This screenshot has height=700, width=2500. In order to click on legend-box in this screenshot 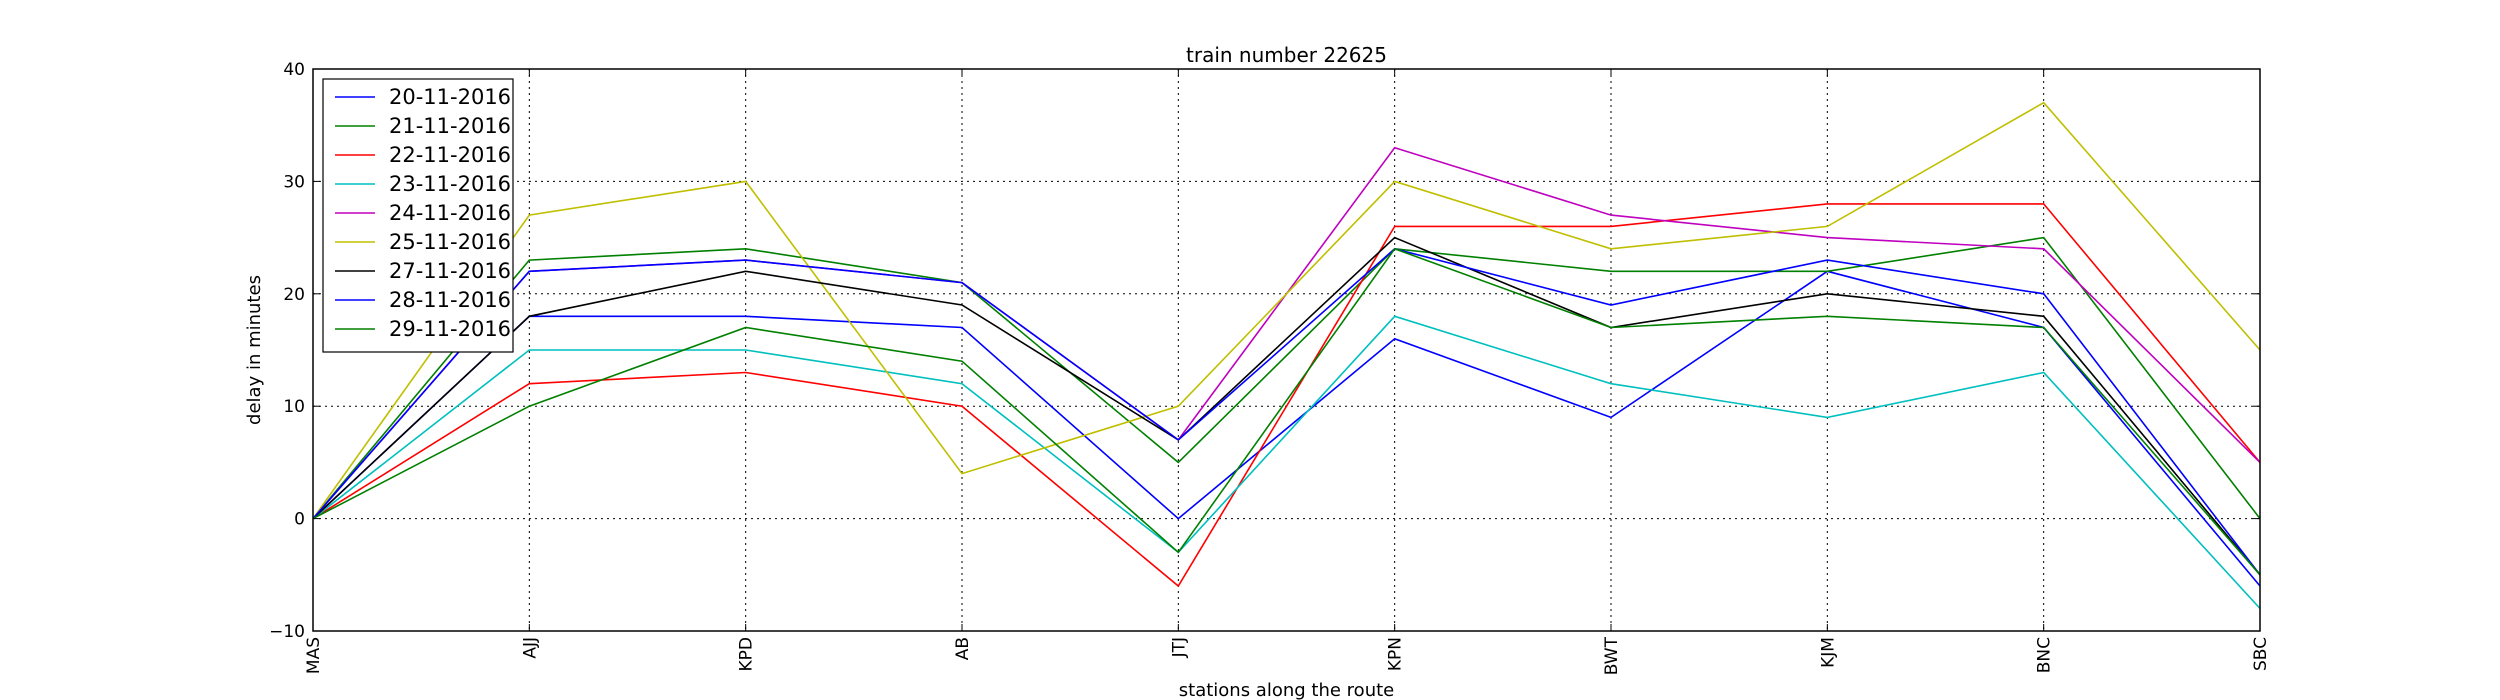, I will do `click(418, 215)`.